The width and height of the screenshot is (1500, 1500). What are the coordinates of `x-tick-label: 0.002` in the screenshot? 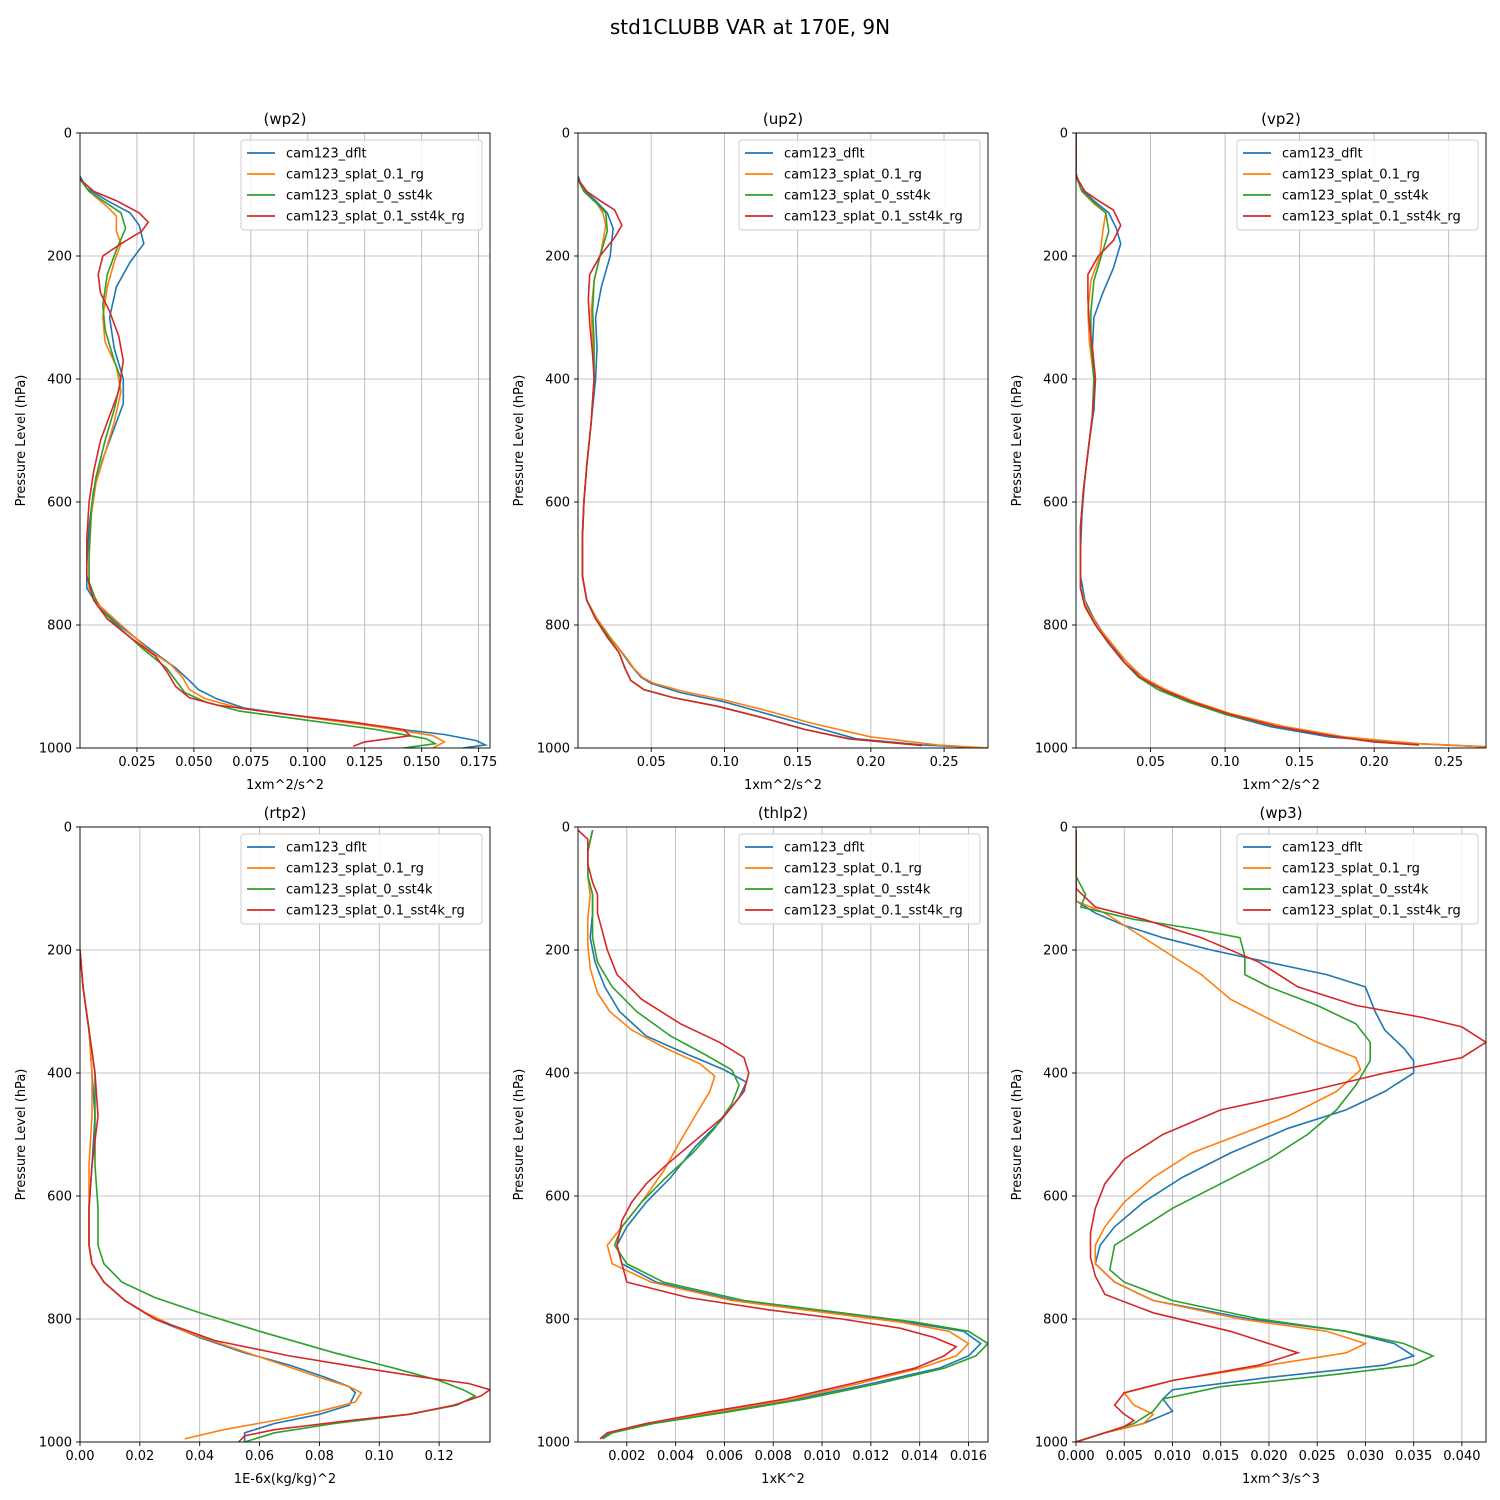 It's located at (626, 1456).